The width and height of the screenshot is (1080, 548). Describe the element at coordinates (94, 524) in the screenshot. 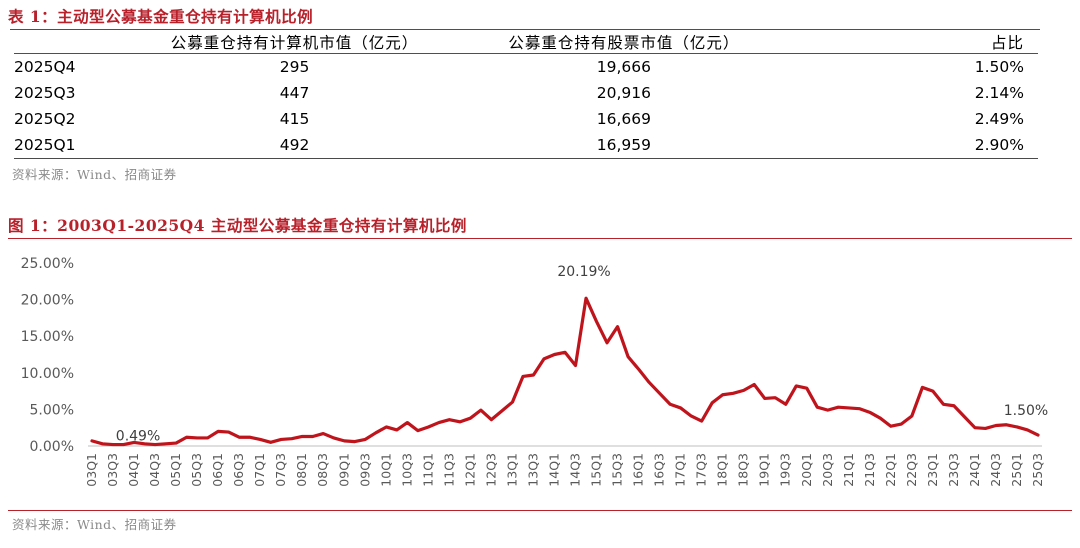

I see `chart-source-note: 资料来源：Wind、招商证券` at that location.